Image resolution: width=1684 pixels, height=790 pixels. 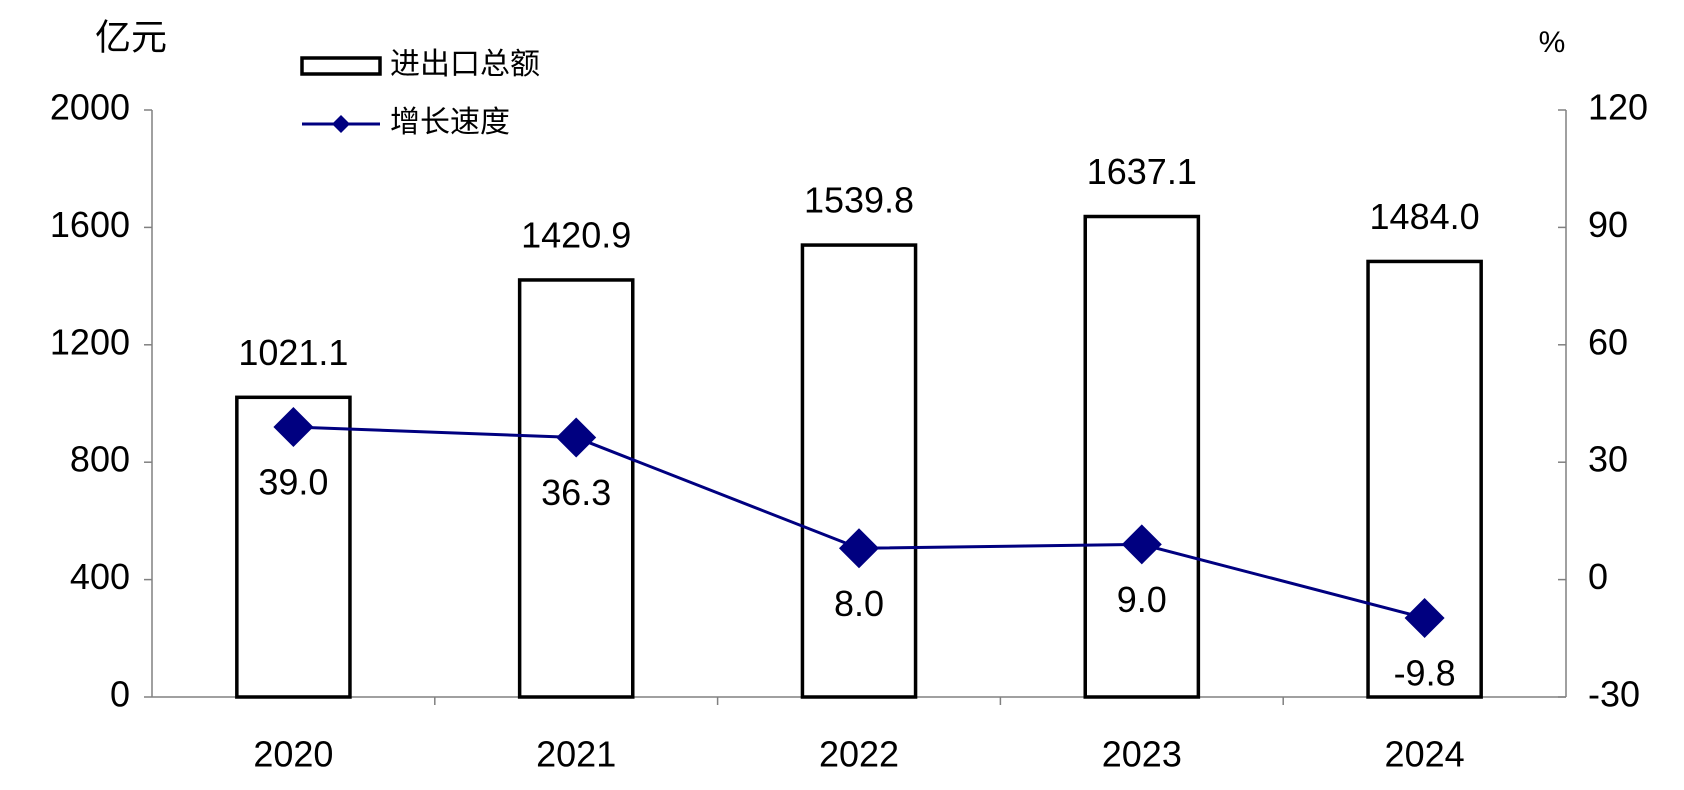 I want to click on x-tick-label: 2022, so click(x=859, y=754).